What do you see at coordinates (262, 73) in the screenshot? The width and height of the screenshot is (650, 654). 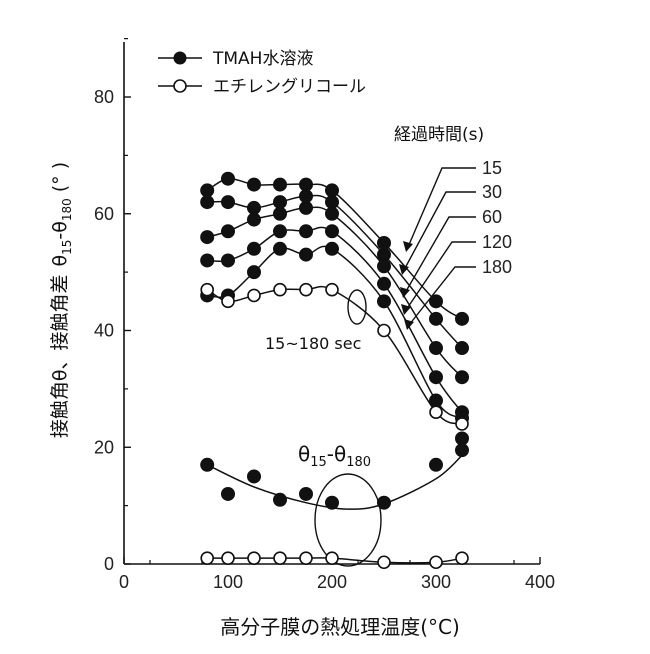 I see `legend: TMAH水溶液 エチレングリコール` at bounding box center [262, 73].